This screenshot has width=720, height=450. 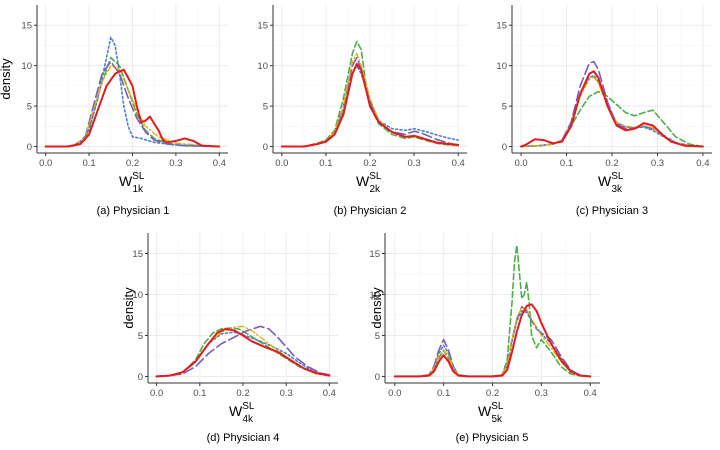 What do you see at coordinates (618, 189) in the screenshot?
I see `x-axis-title-sub: 3k` at bounding box center [618, 189].